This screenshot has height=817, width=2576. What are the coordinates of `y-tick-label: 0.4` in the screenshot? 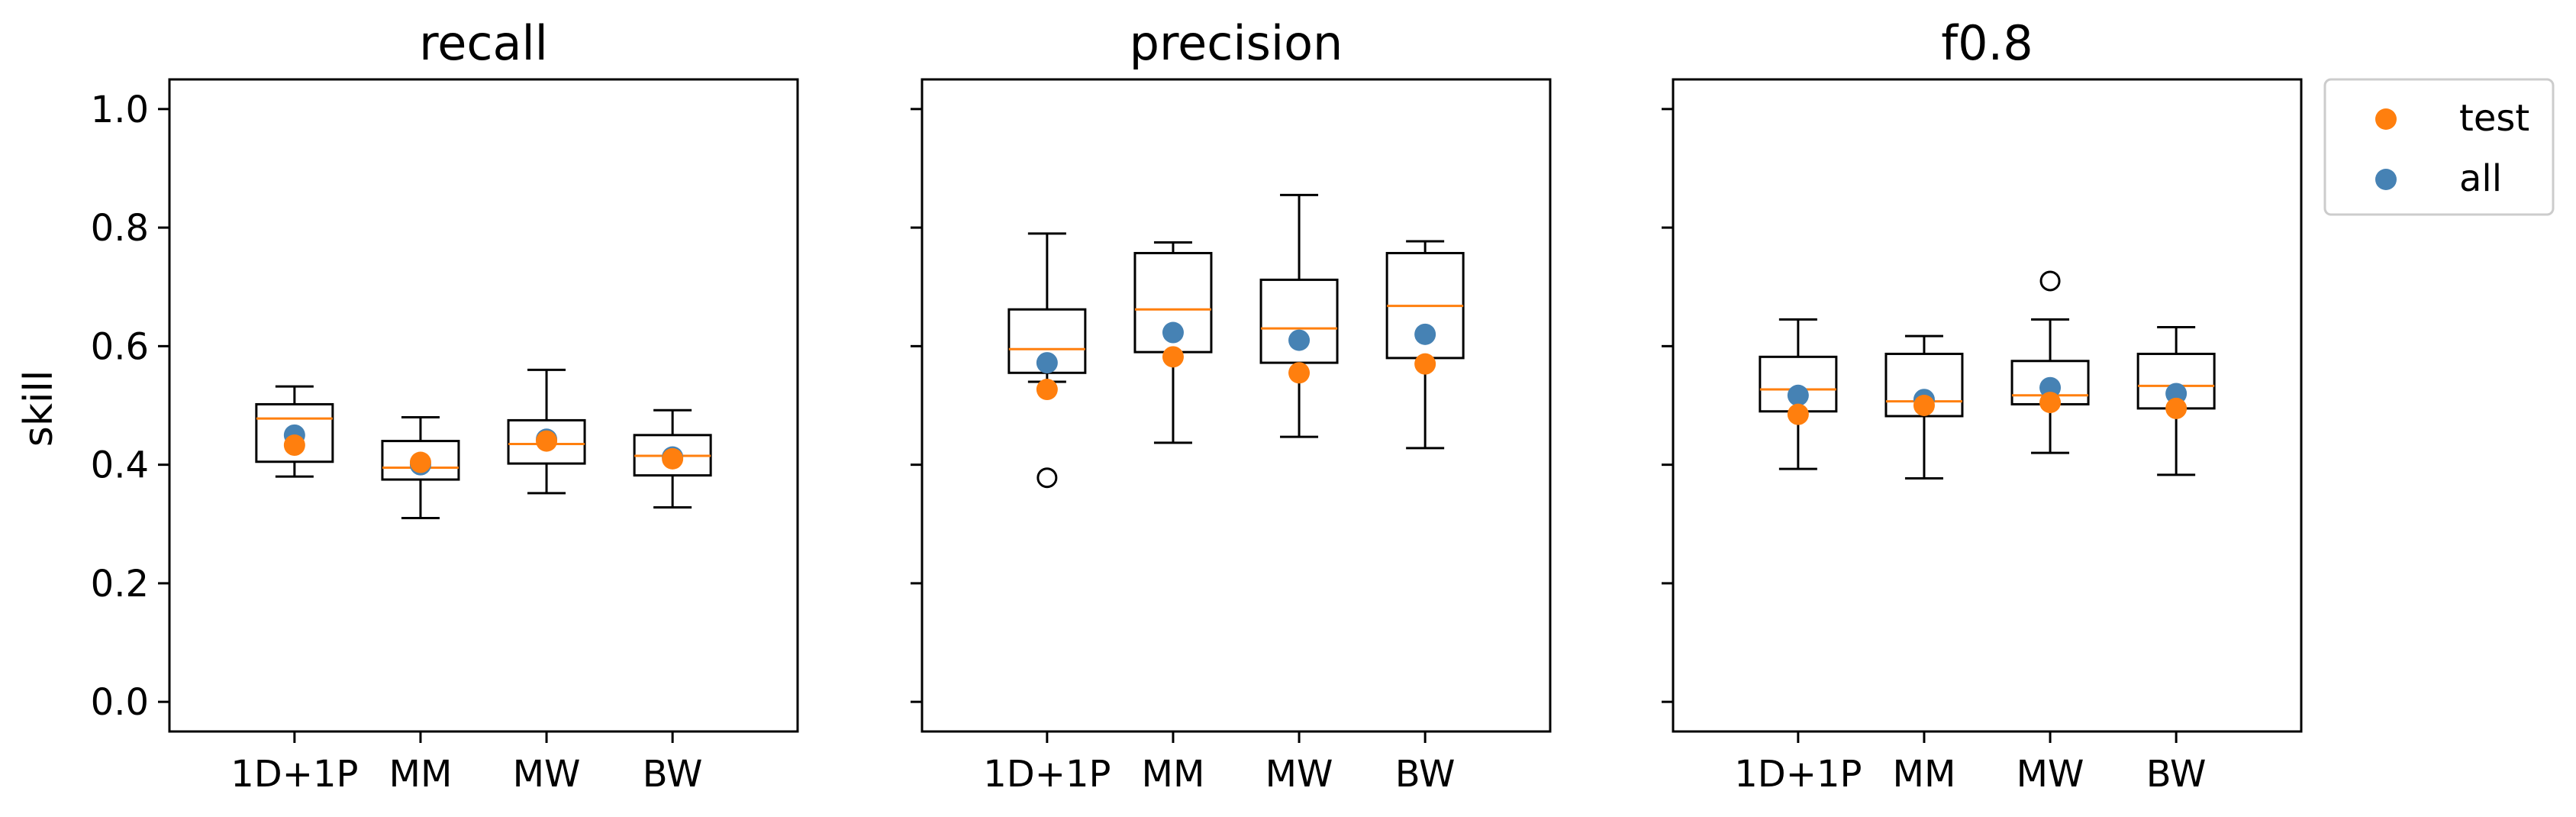 It's located at (120, 465).